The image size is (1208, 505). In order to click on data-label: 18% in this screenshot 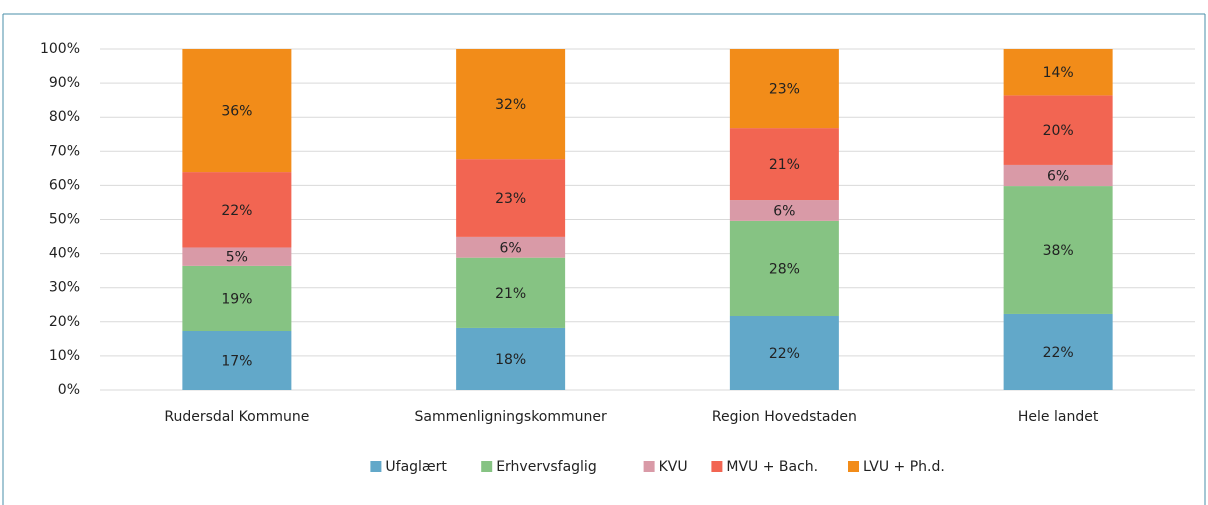, I will do `click(510, 360)`.